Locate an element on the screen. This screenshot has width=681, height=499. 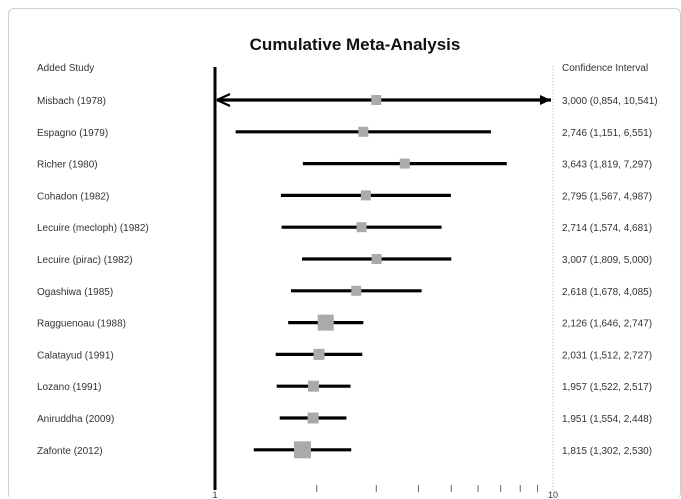
study-label: Cohadon (1982) is located at coordinates (73, 196).